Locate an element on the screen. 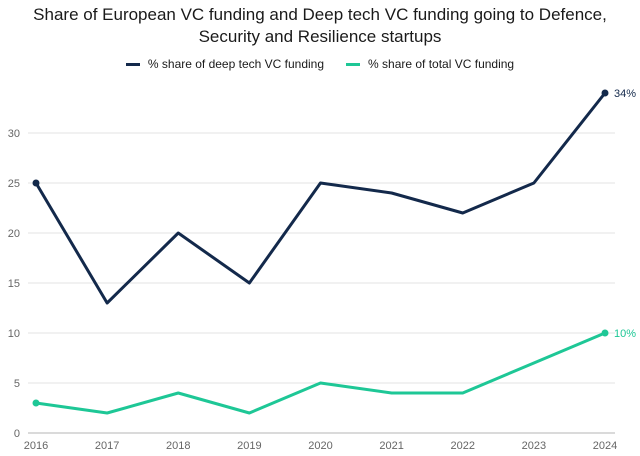 This screenshot has width=640, height=456. y-tick-label-5: 5 is located at coordinates (17, 384).